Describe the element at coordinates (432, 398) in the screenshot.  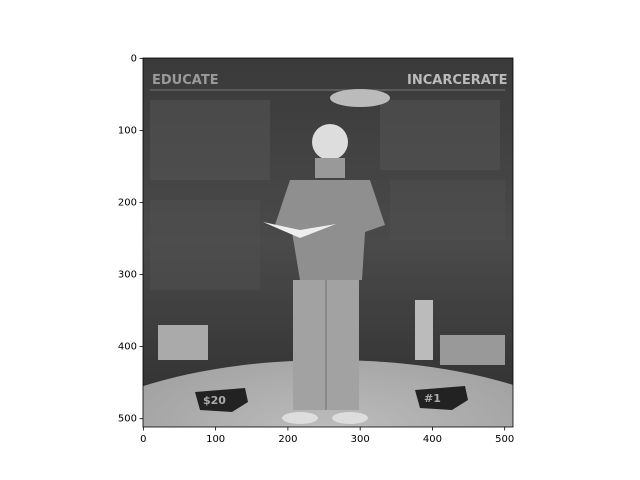
I see `annotation: #1` at that location.